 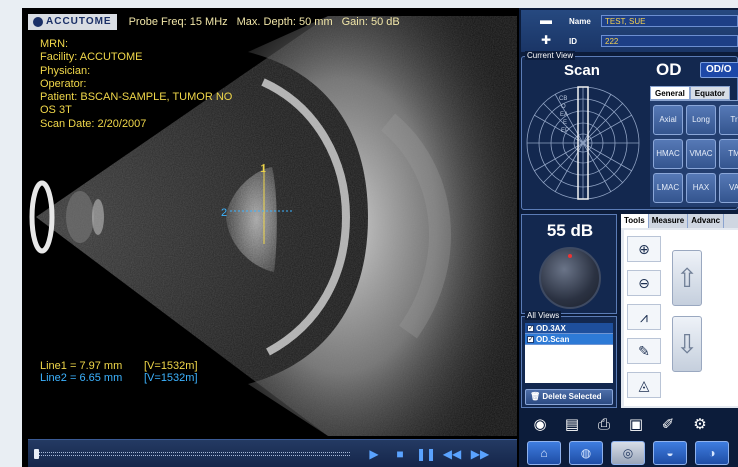 I want to click on view-tabs: General Equator, so click(x=694, y=93).